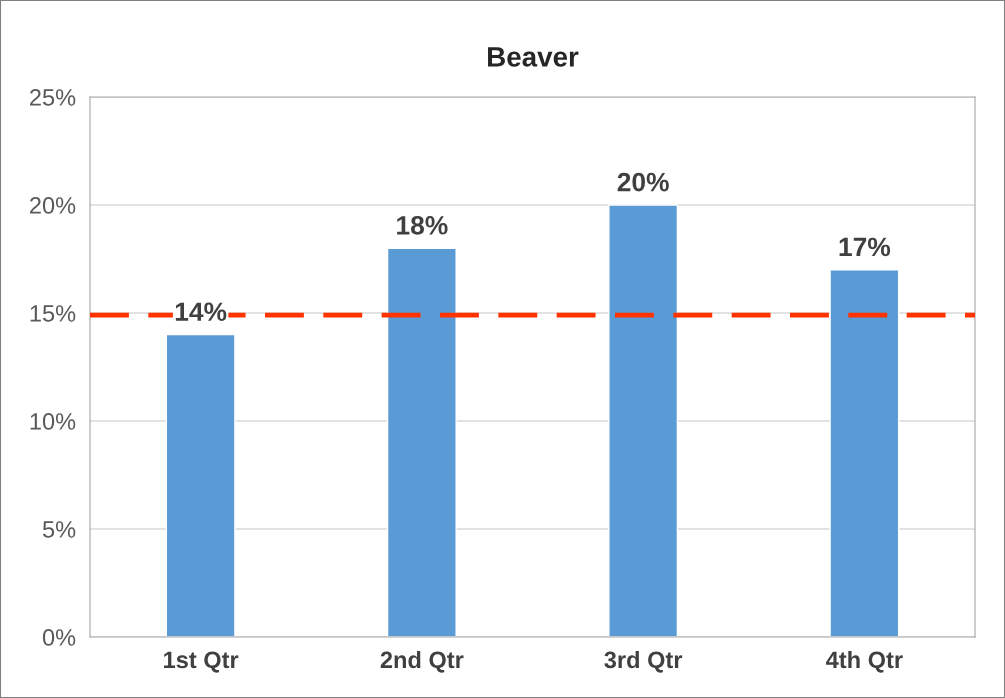 This screenshot has width=1005, height=698. Describe the element at coordinates (201, 662) in the screenshot. I see `x-tick-label: 1st Qtr` at that location.